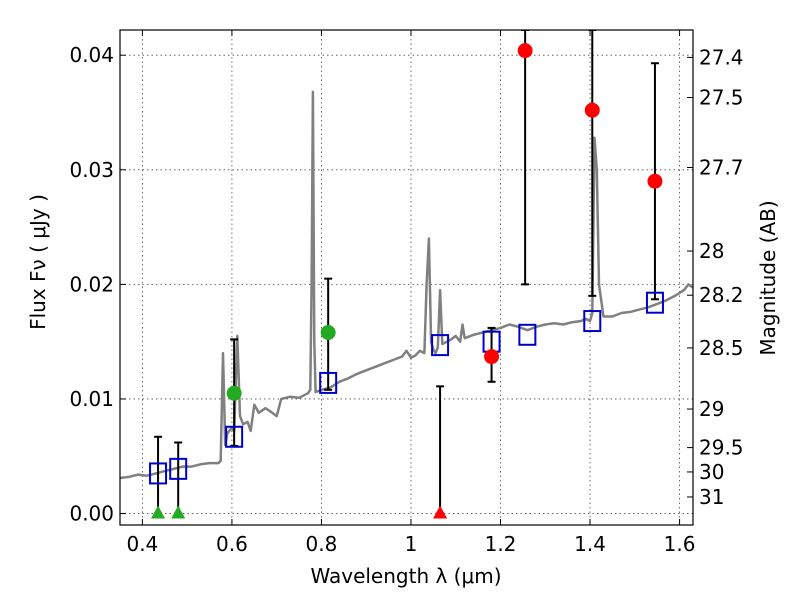 This screenshot has height=600, width=800. What do you see at coordinates (91, 55) in the screenshot?
I see `y-tick-label: 0.04` at bounding box center [91, 55].